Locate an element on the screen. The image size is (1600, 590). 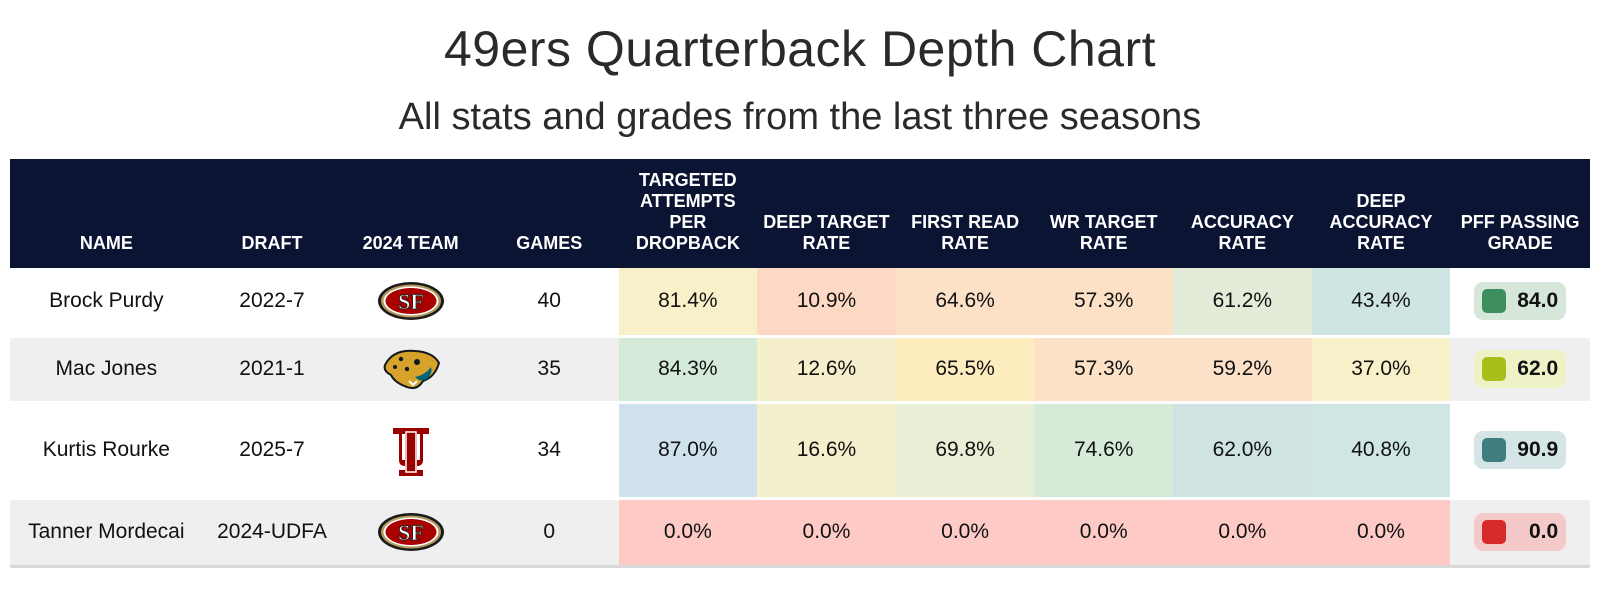
column-header: NAME is located at coordinates (106, 243).